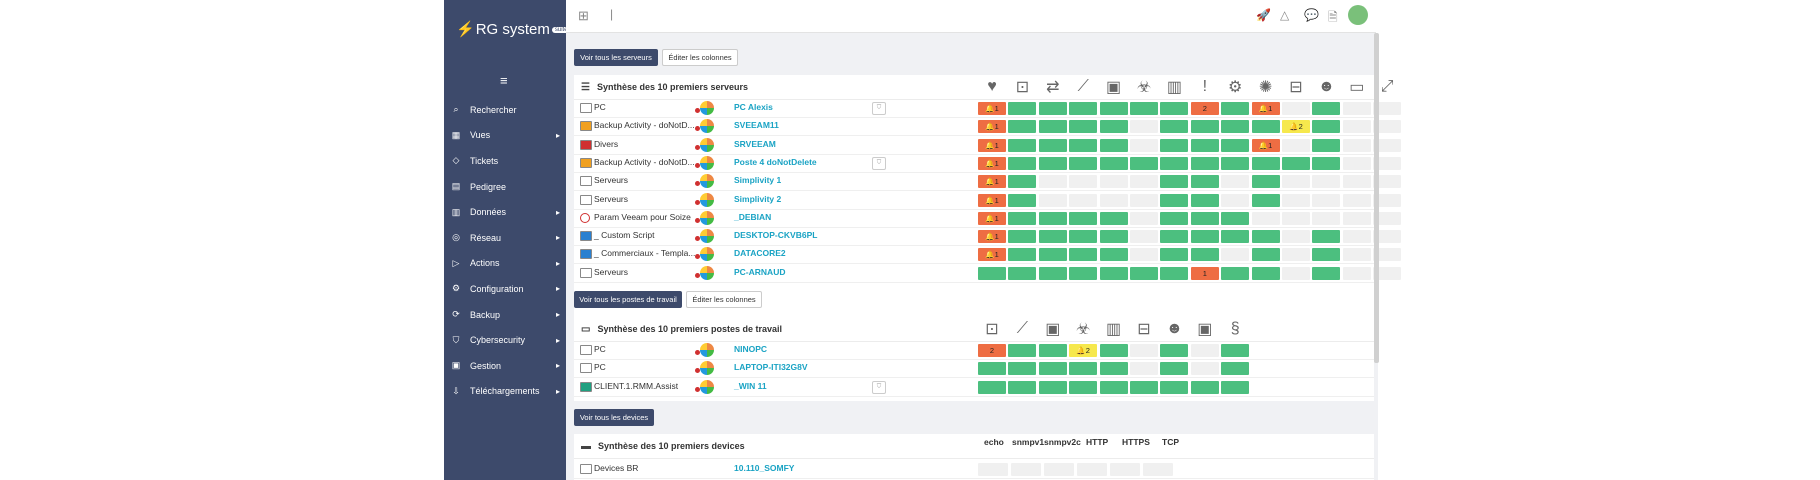 This screenshot has height=480, width=1820. Describe the element at coordinates (758, 198) in the screenshot. I see `host-link: Simplivity 2` at that location.